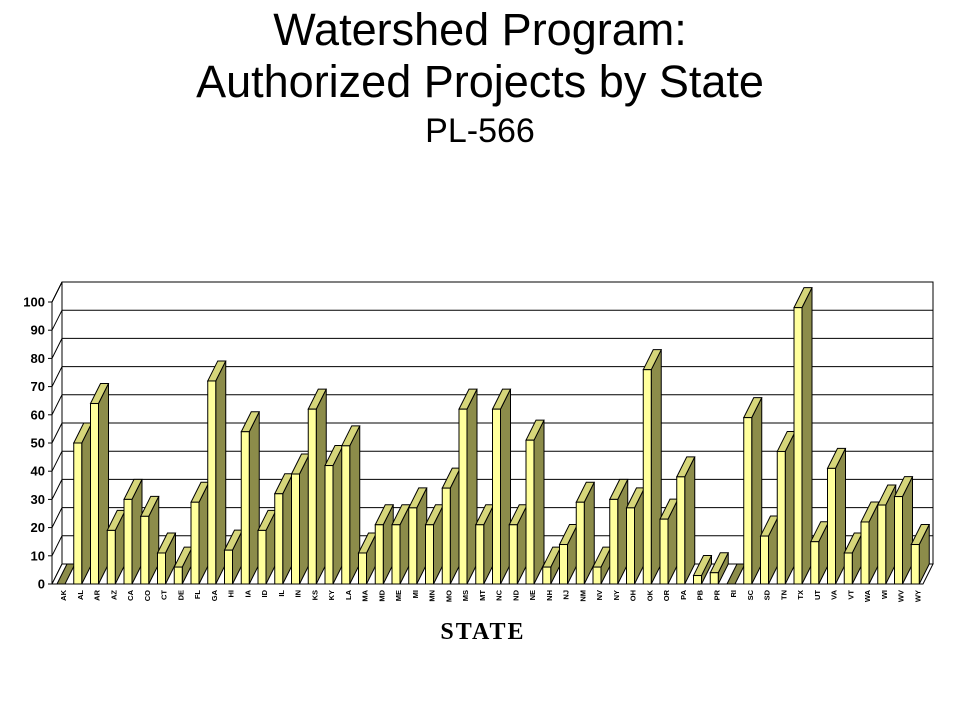 The height and width of the screenshot is (720, 960). What do you see at coordinates (817, 595) in the screenshot?
I see `x-tick-label: UT` at bounding box center [817, 595].